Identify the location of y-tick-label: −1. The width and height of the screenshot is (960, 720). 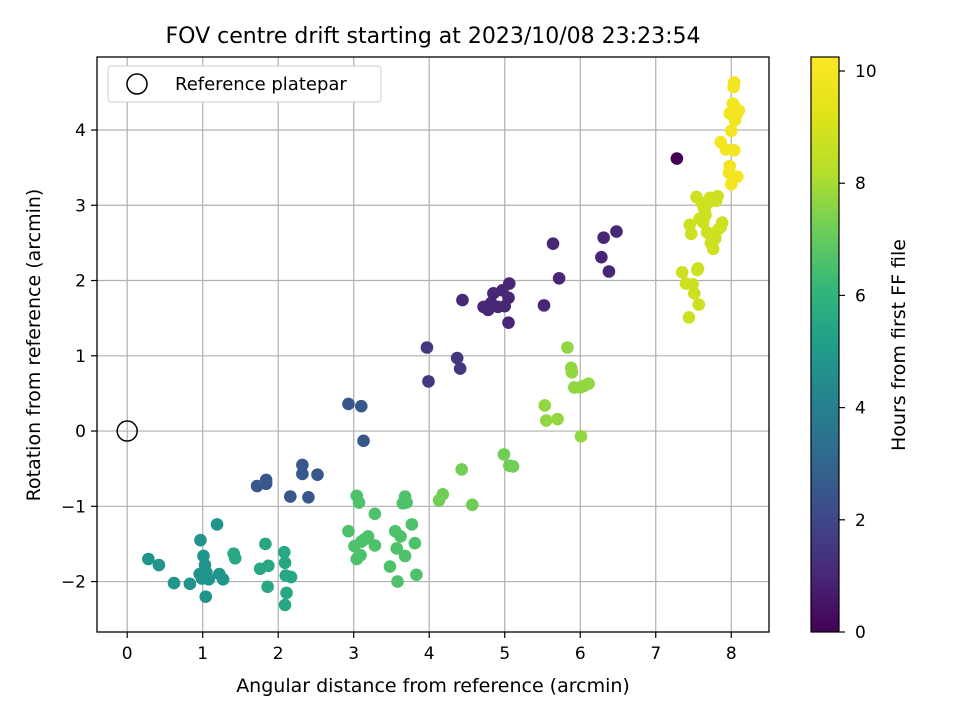
(73, 507).